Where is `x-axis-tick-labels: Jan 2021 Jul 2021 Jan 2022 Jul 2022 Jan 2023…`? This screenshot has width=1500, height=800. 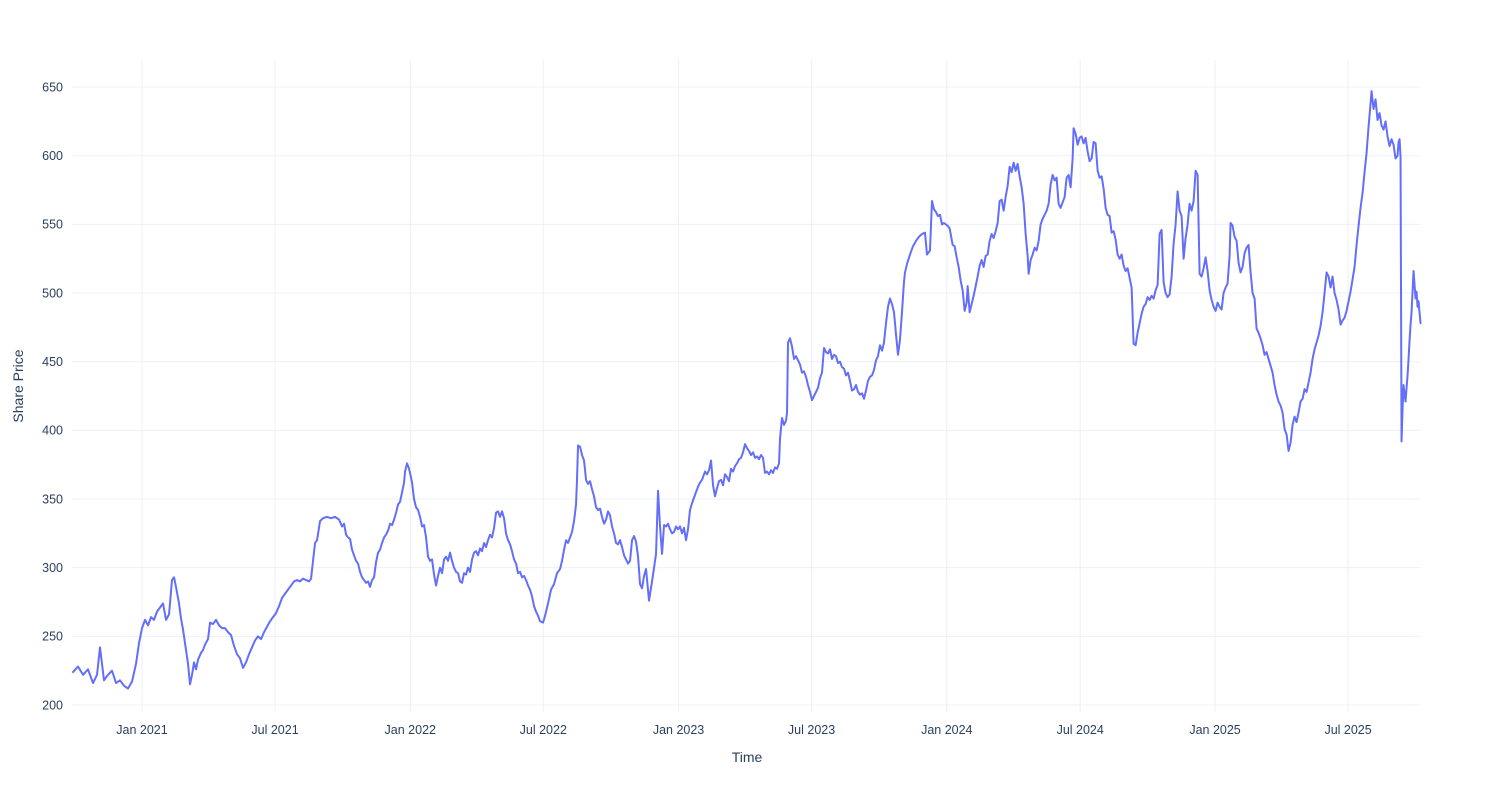
x-axis-tick-labels: Jan 2021 Jul 2021 Jan 2022 Jul 2022 Jan 2023… is located at coordinates (743, 730).